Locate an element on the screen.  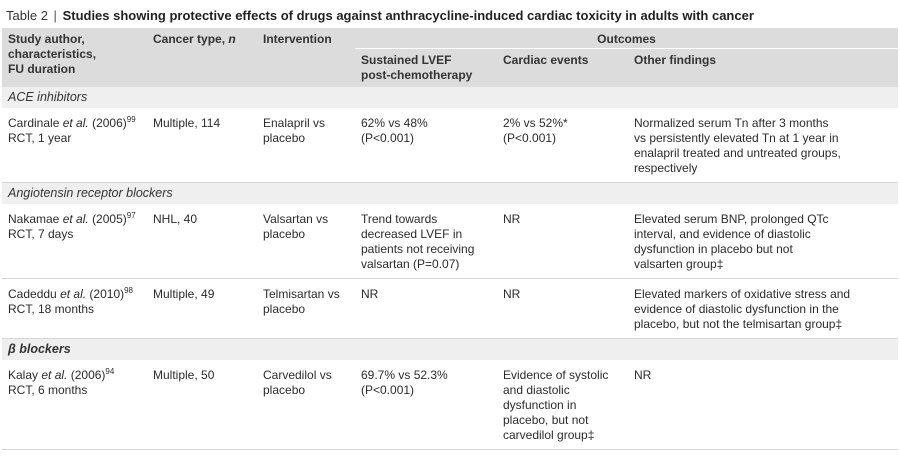
header-cardiac-events: Cardiac events is located at coordinates (562, 67).